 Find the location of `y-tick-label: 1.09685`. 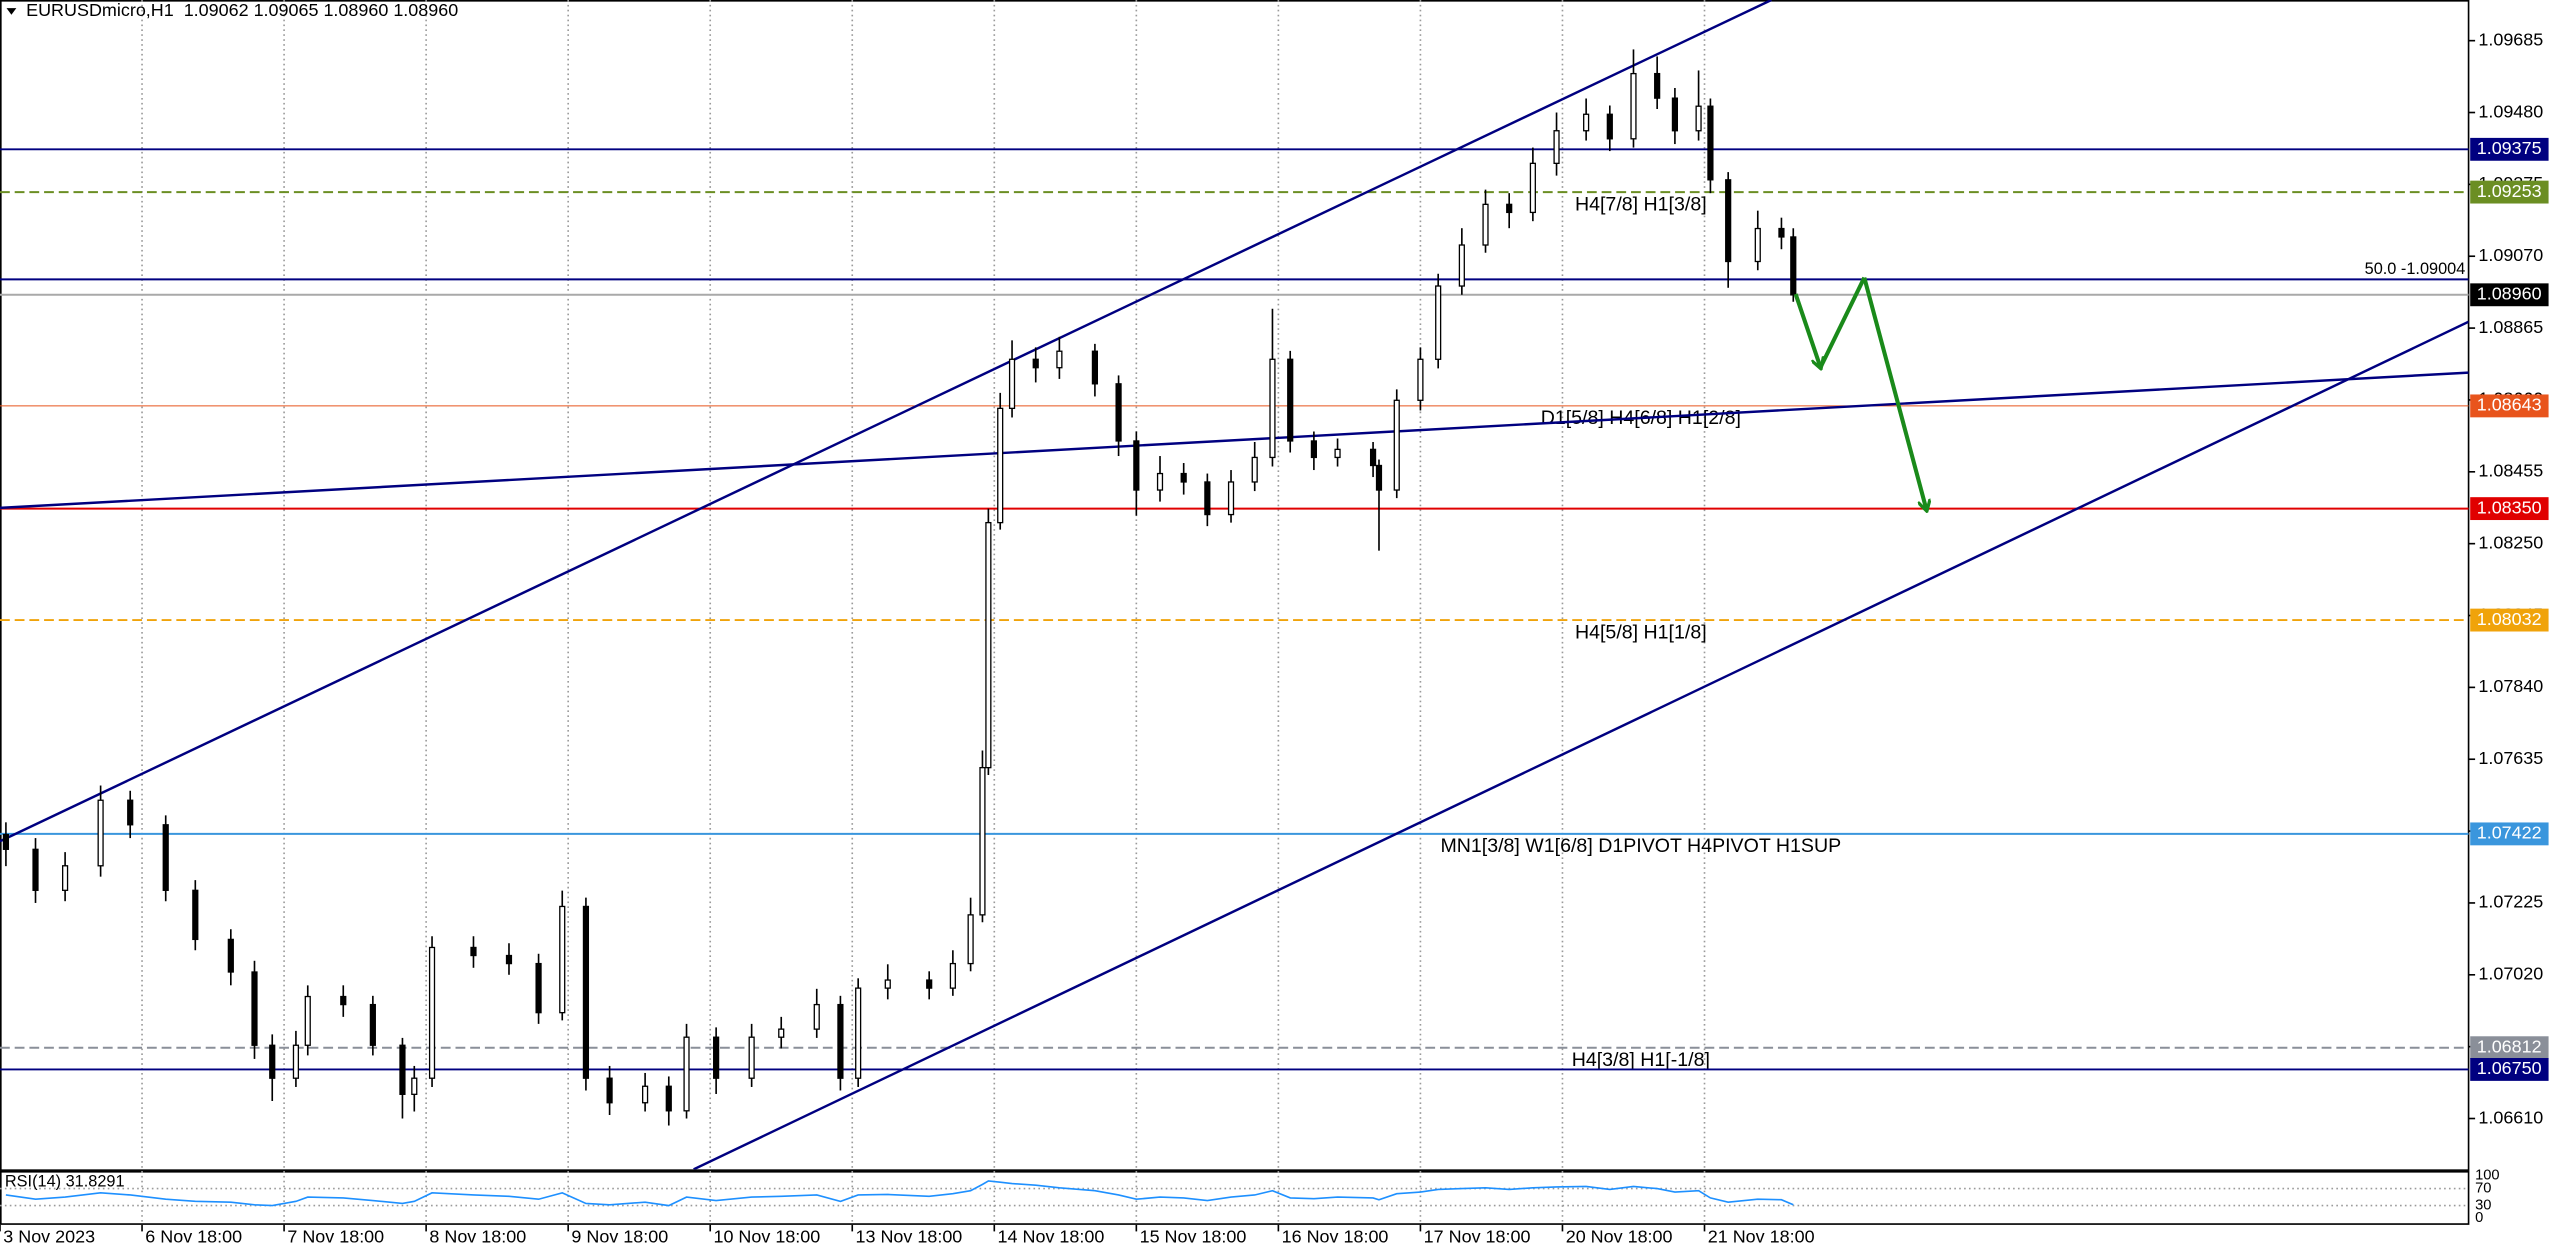

y-tick-label: 1.09685 is located at coordinates (2510, 39).